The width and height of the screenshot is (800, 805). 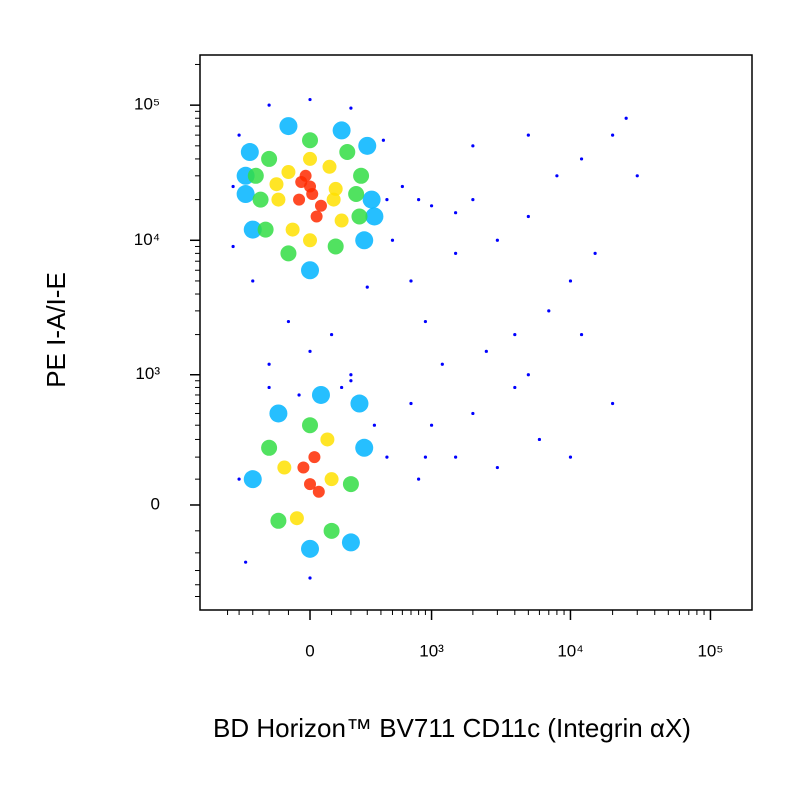 What do you see at coordinates (56, 330) in the screenshot?
I see `y-axis-title: PE I-A/I-E` at bounding box center [56, 330].